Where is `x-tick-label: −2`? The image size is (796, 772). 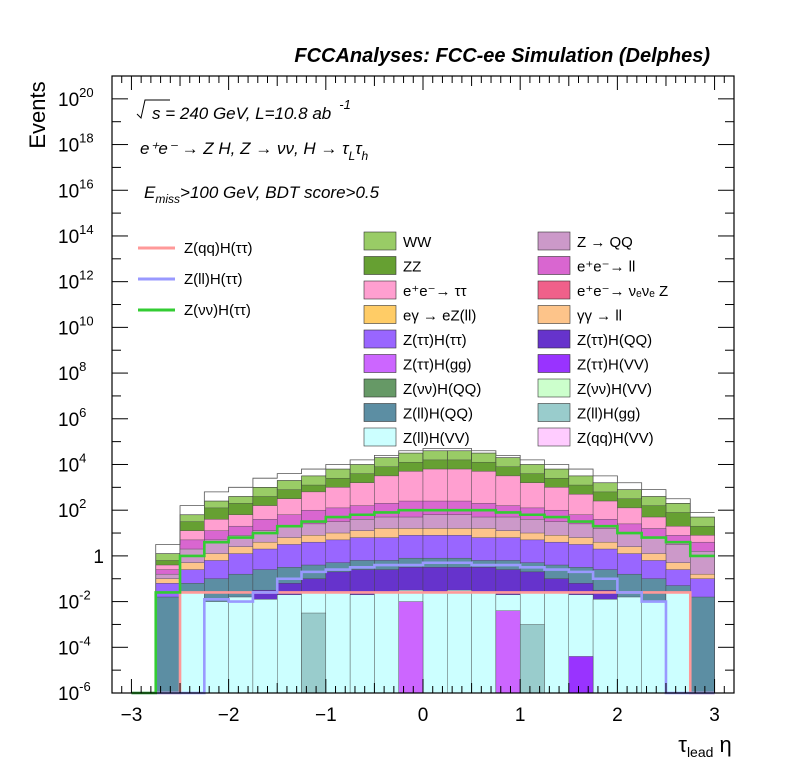 x-tick-label: −2 is located at coordinates (229, 715).